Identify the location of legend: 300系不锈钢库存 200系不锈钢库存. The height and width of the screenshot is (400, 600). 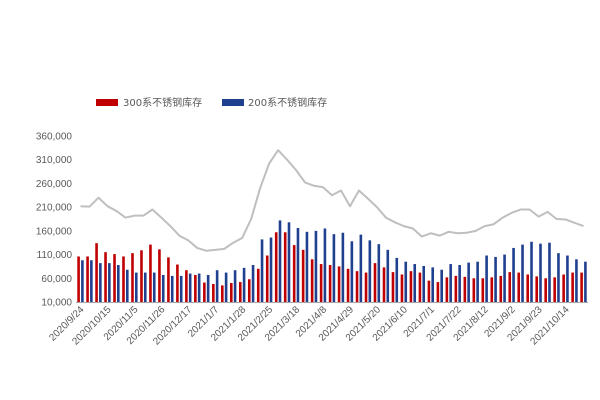
(211, 102).